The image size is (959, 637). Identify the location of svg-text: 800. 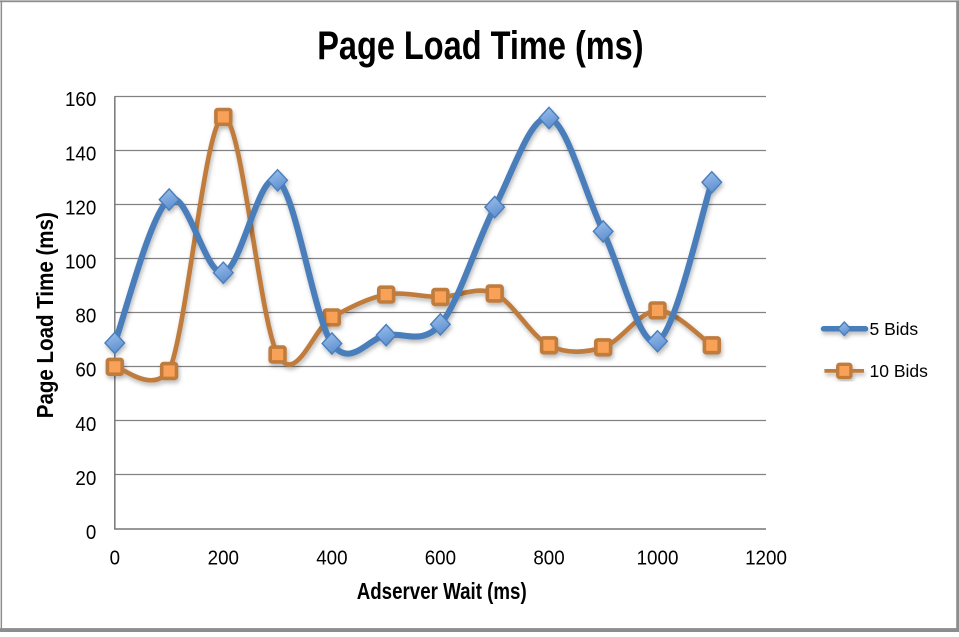
(548, 559).